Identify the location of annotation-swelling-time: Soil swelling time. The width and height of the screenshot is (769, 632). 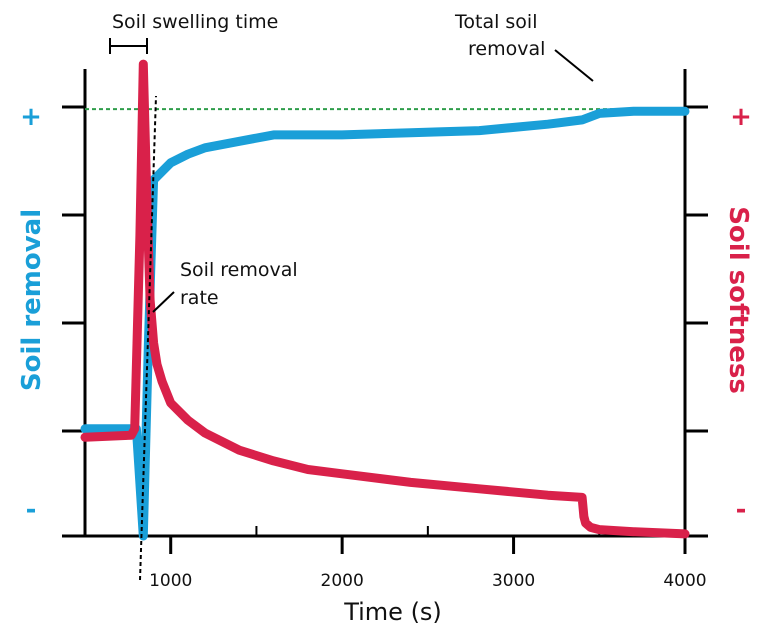
(195, 22).